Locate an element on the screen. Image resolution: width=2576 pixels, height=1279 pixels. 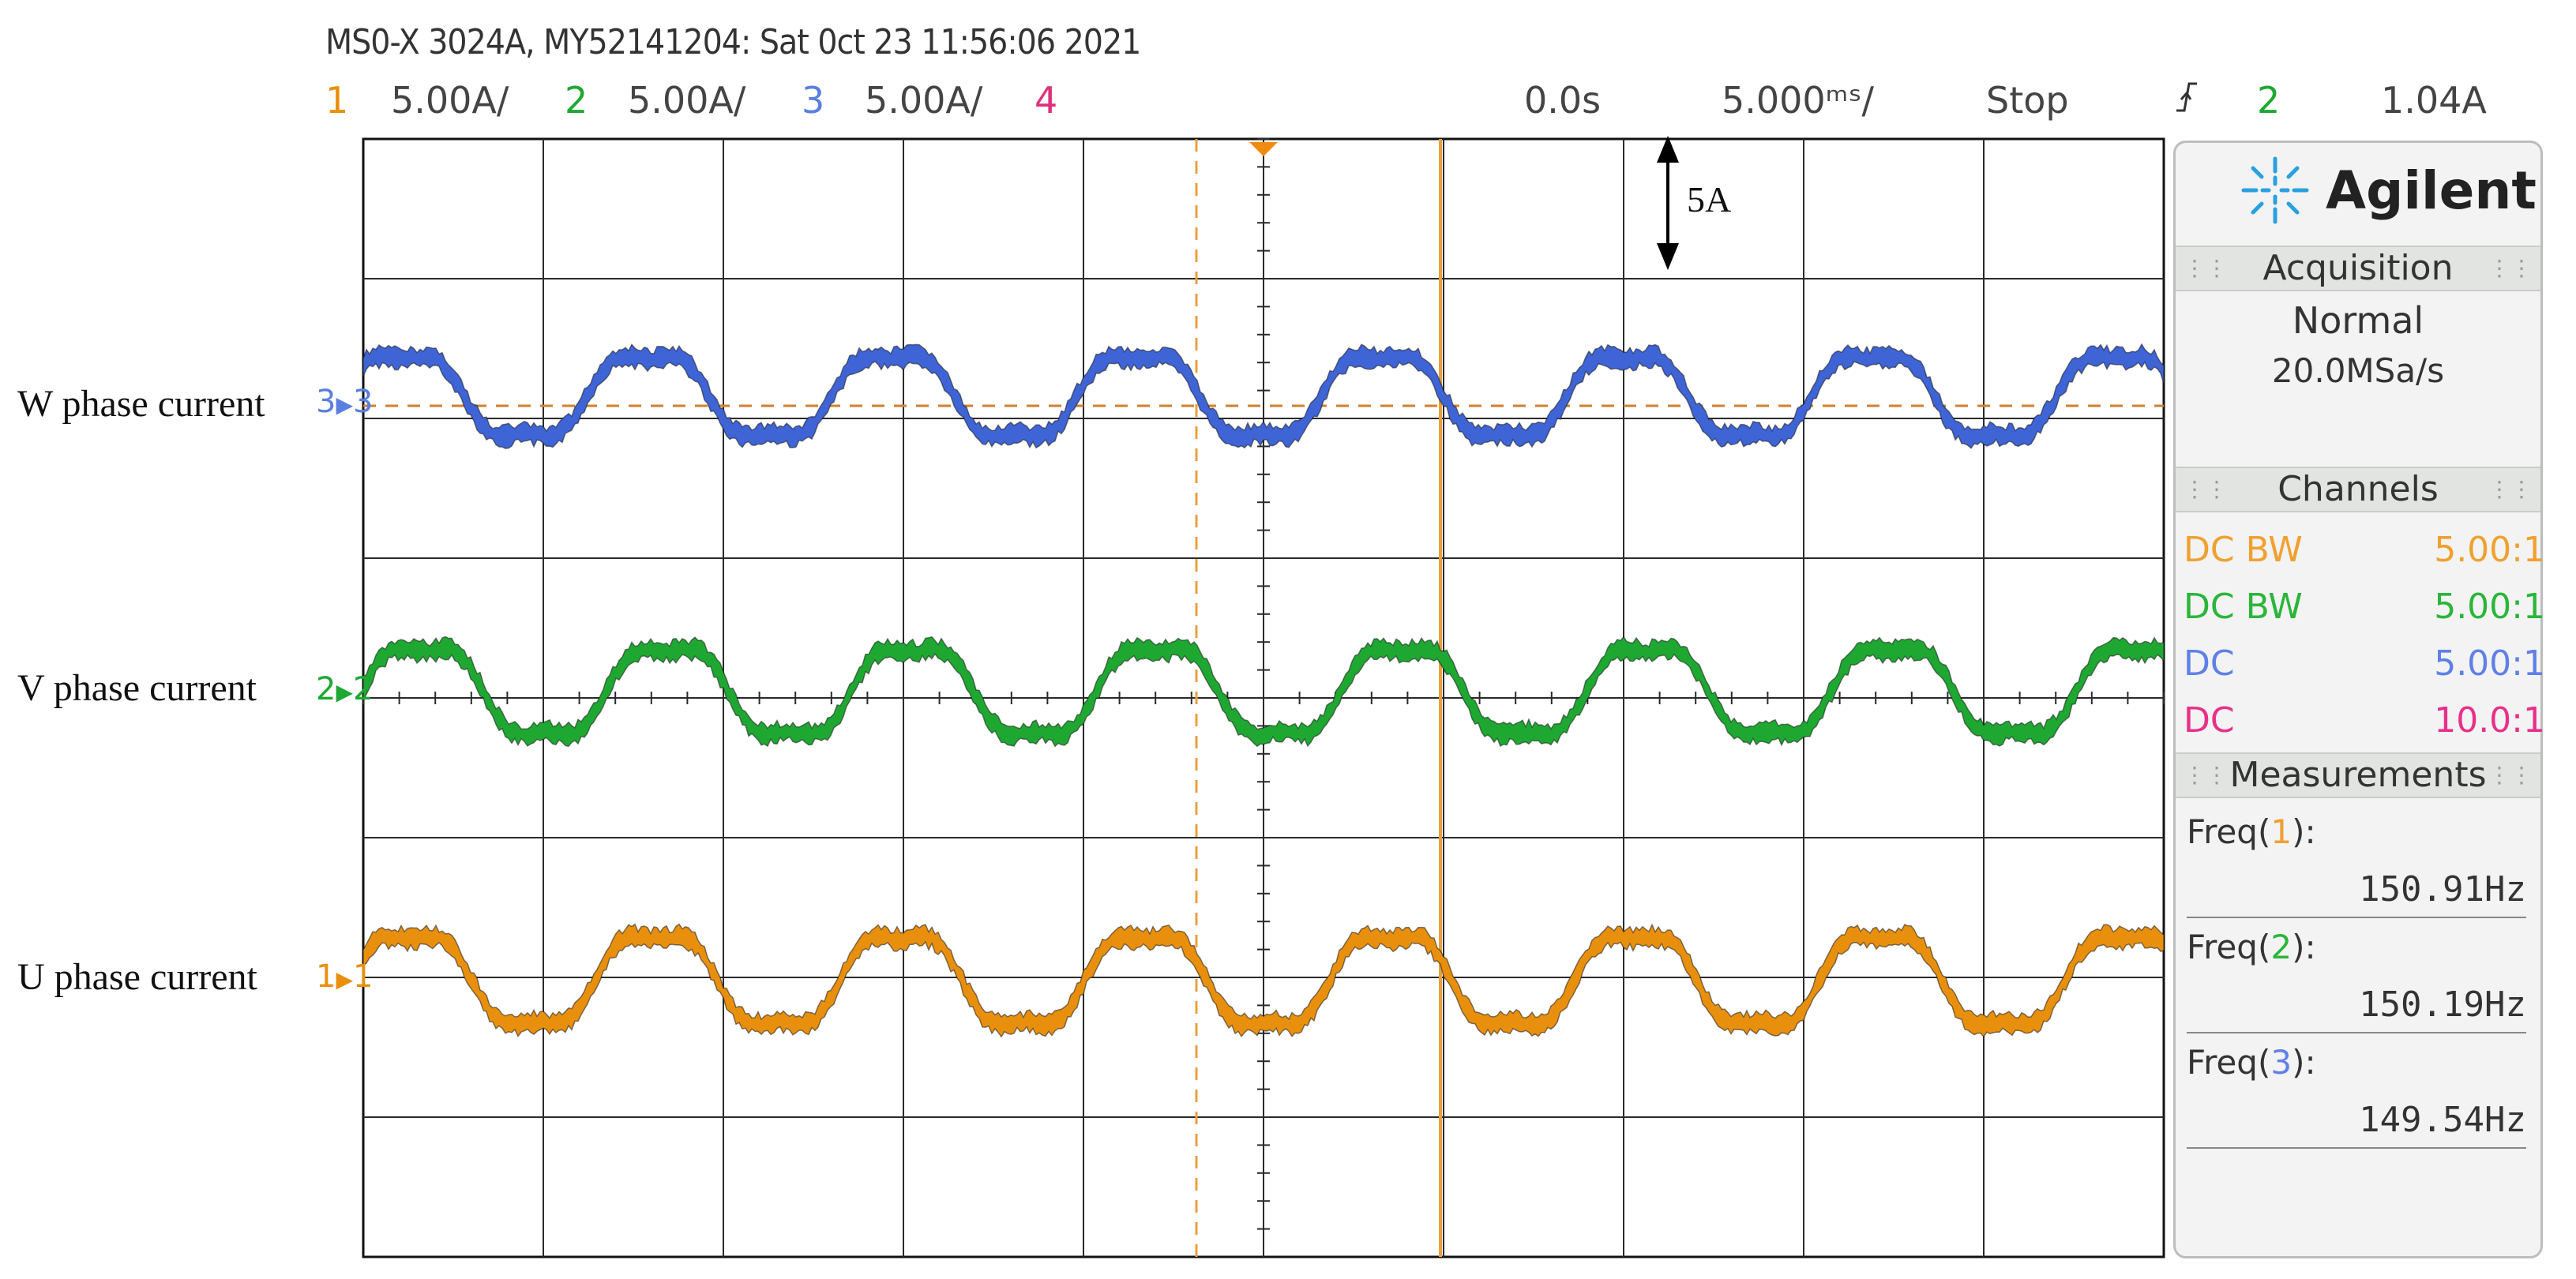
ch2-ground-marker: 2▶2 is located at coordinates (345, 689).